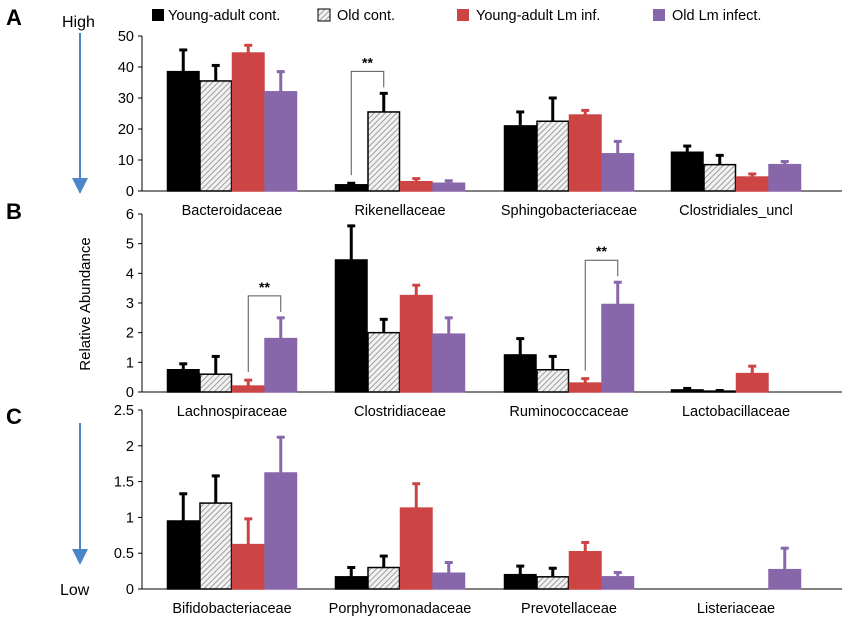 The image size is (852, 621). Describe the element at coordinates (78, 22) in the screenshot. I see `scale-high-label: High` at that location.